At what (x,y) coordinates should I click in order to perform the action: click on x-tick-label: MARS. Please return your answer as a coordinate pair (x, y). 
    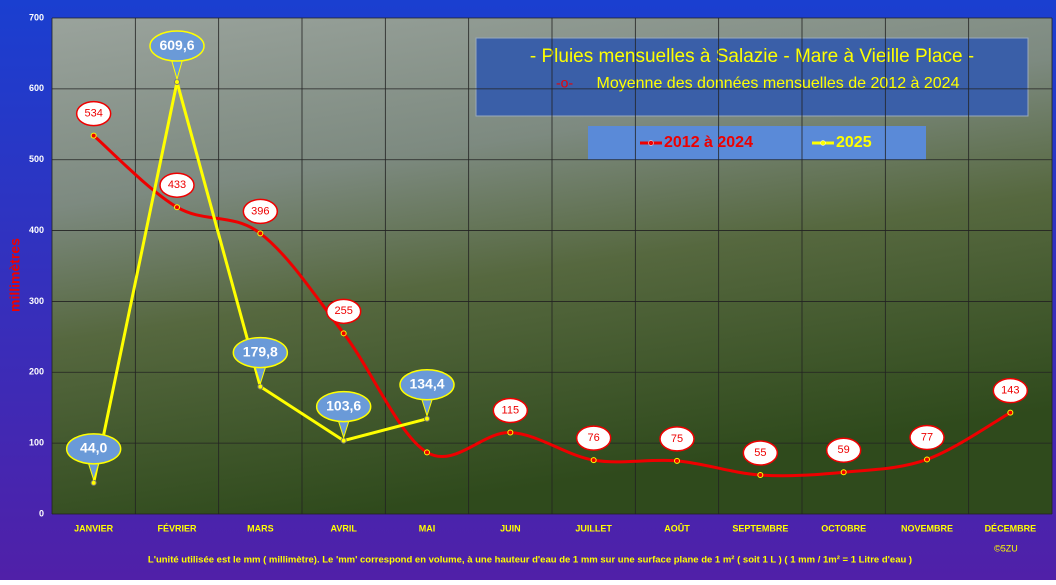
    Looking at the image, I should click on (260, 528).